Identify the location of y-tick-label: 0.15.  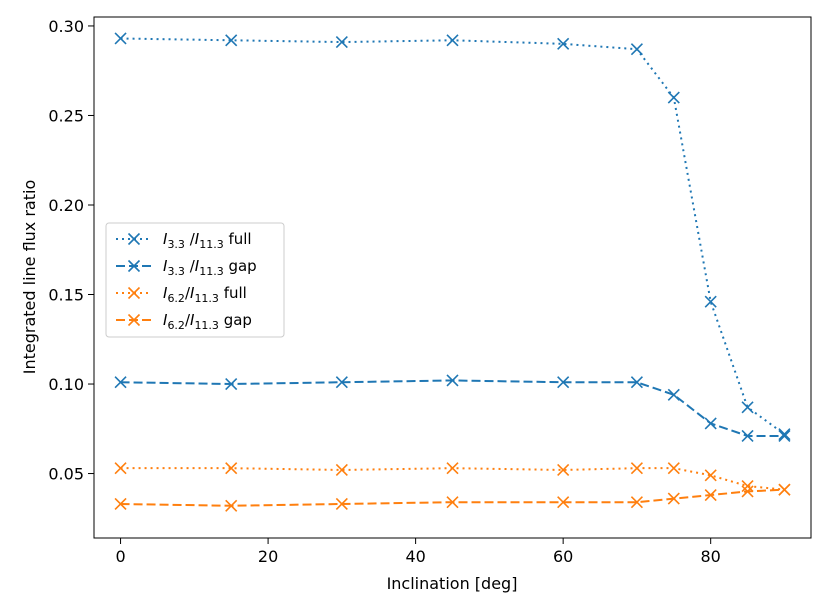
(66, 295).